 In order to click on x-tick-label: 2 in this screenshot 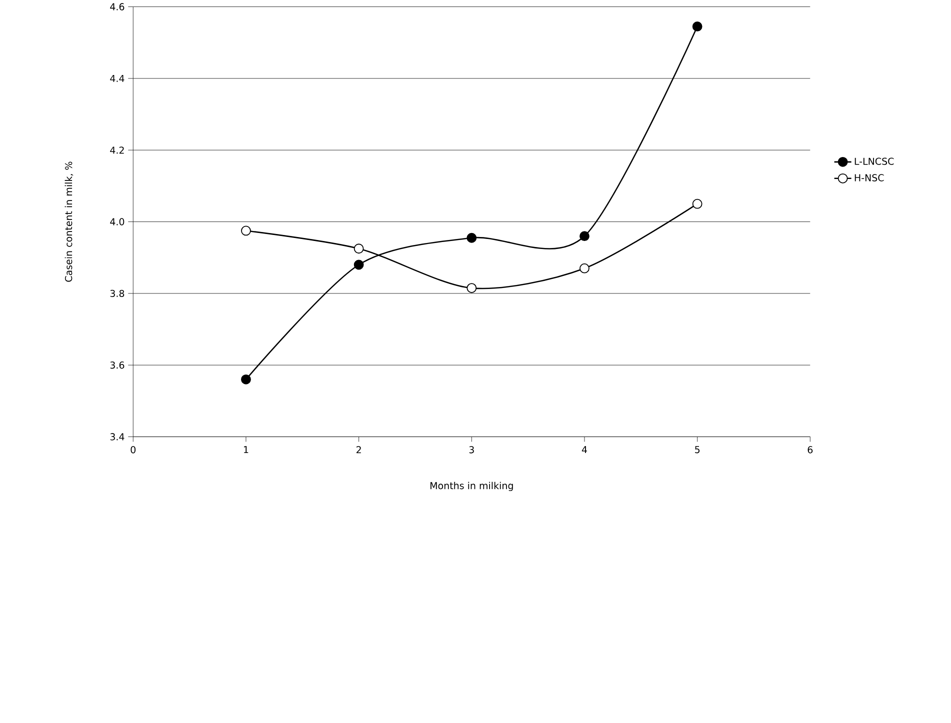, I will do `click(358, 449)`.